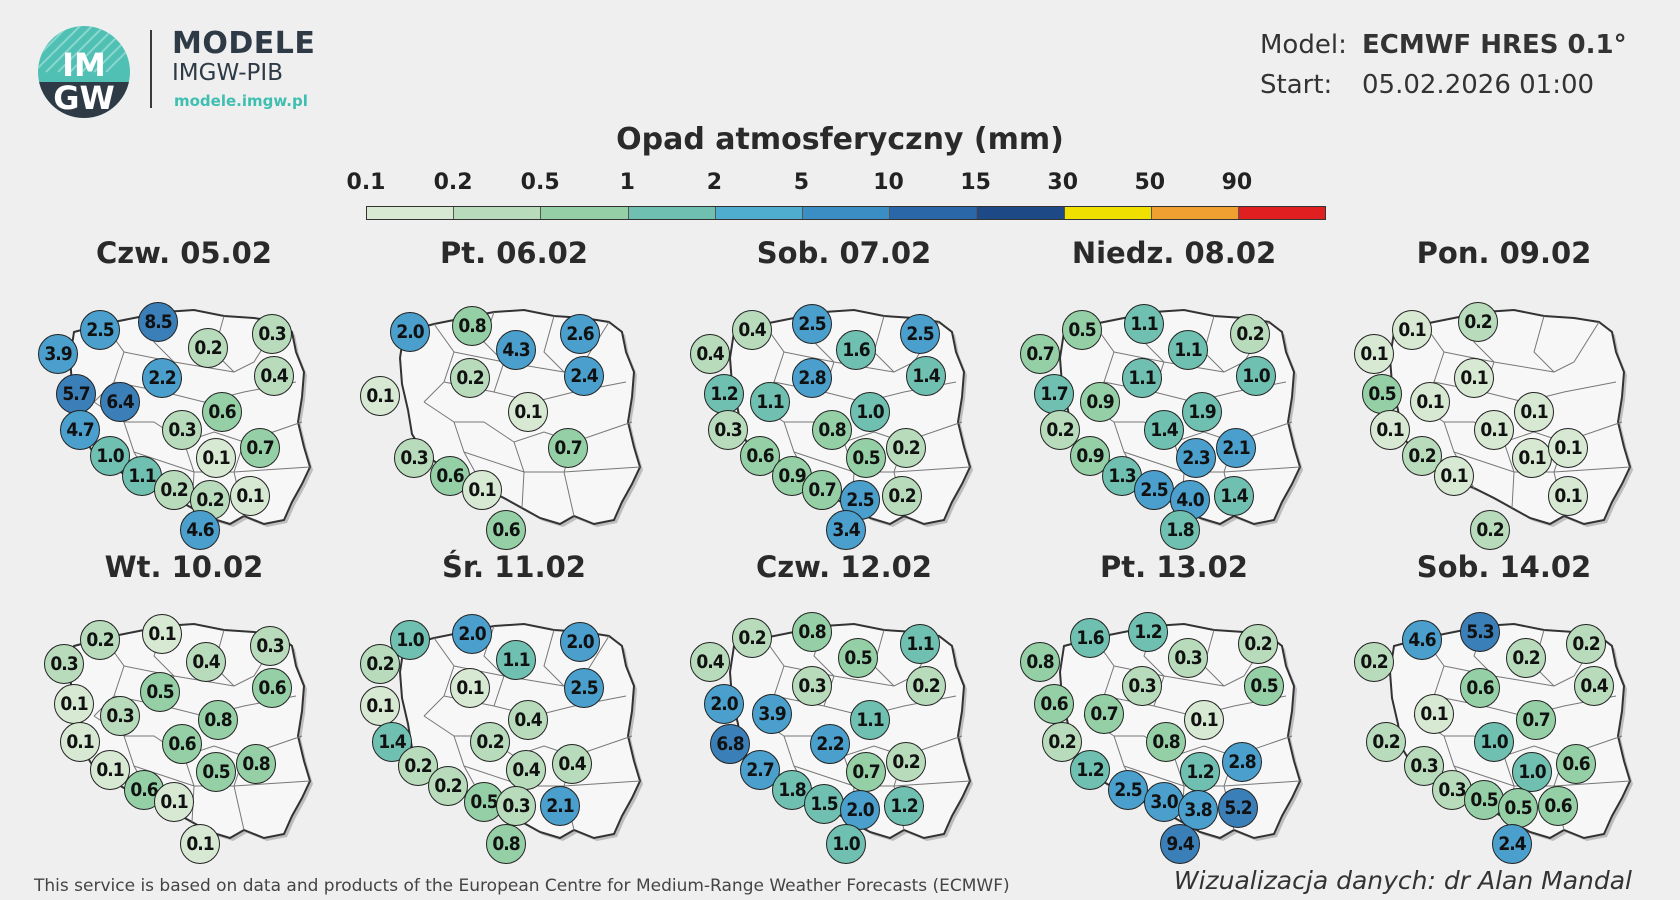  What do you see at coordinates (844, 567) in the screenshot?
I see `panel-date-title: Czw. 12.02` at bounding box center [844, 567].